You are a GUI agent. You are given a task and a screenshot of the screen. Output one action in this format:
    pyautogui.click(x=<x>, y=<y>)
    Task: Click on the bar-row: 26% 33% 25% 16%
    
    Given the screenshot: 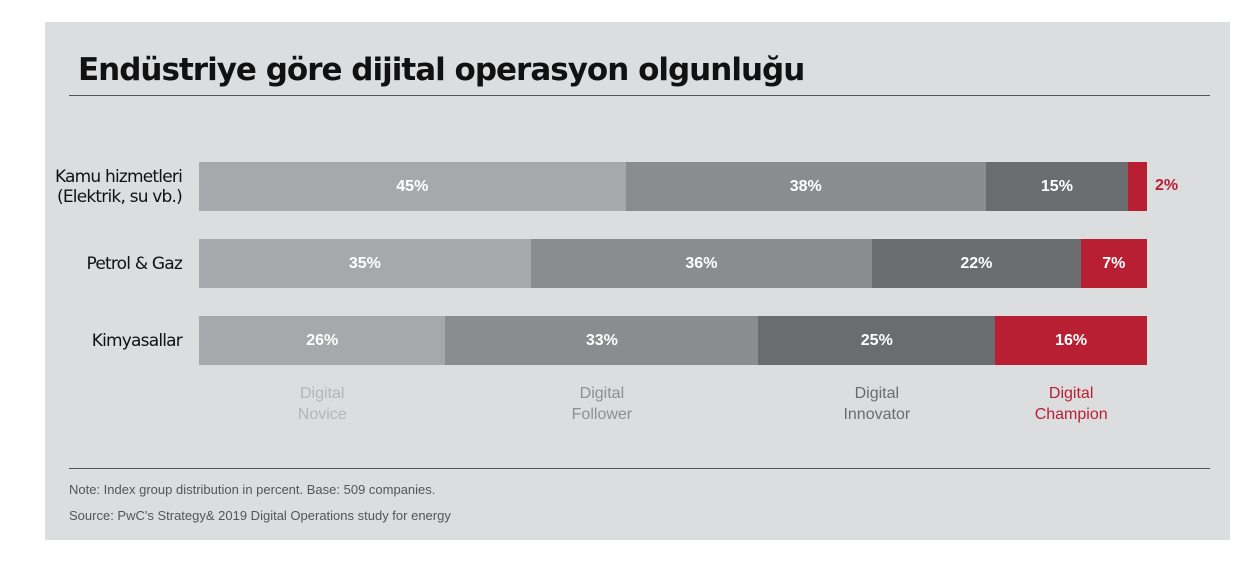 What is the action you would take?
    pyautogui.click(x=673, y=340)
    